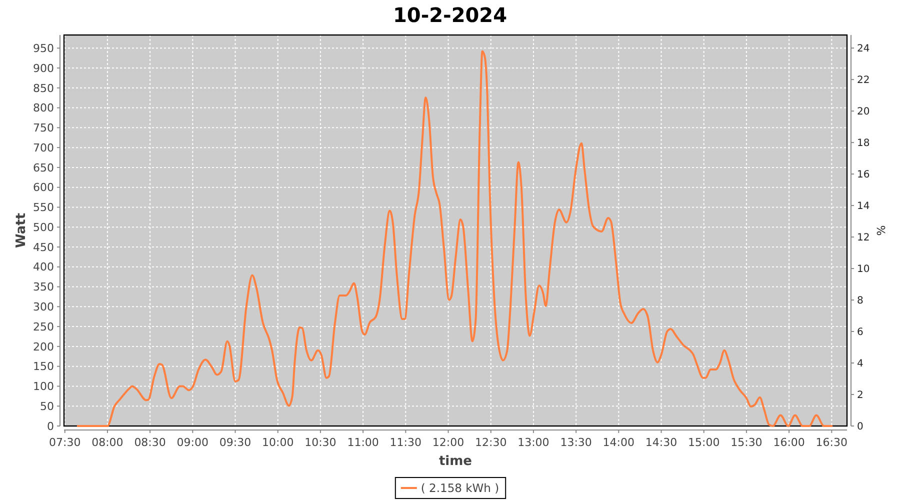 Image resolution: width=900 pixels, height=500 pixels. I want to click on y-tick-label: 100, so click(43, 387).